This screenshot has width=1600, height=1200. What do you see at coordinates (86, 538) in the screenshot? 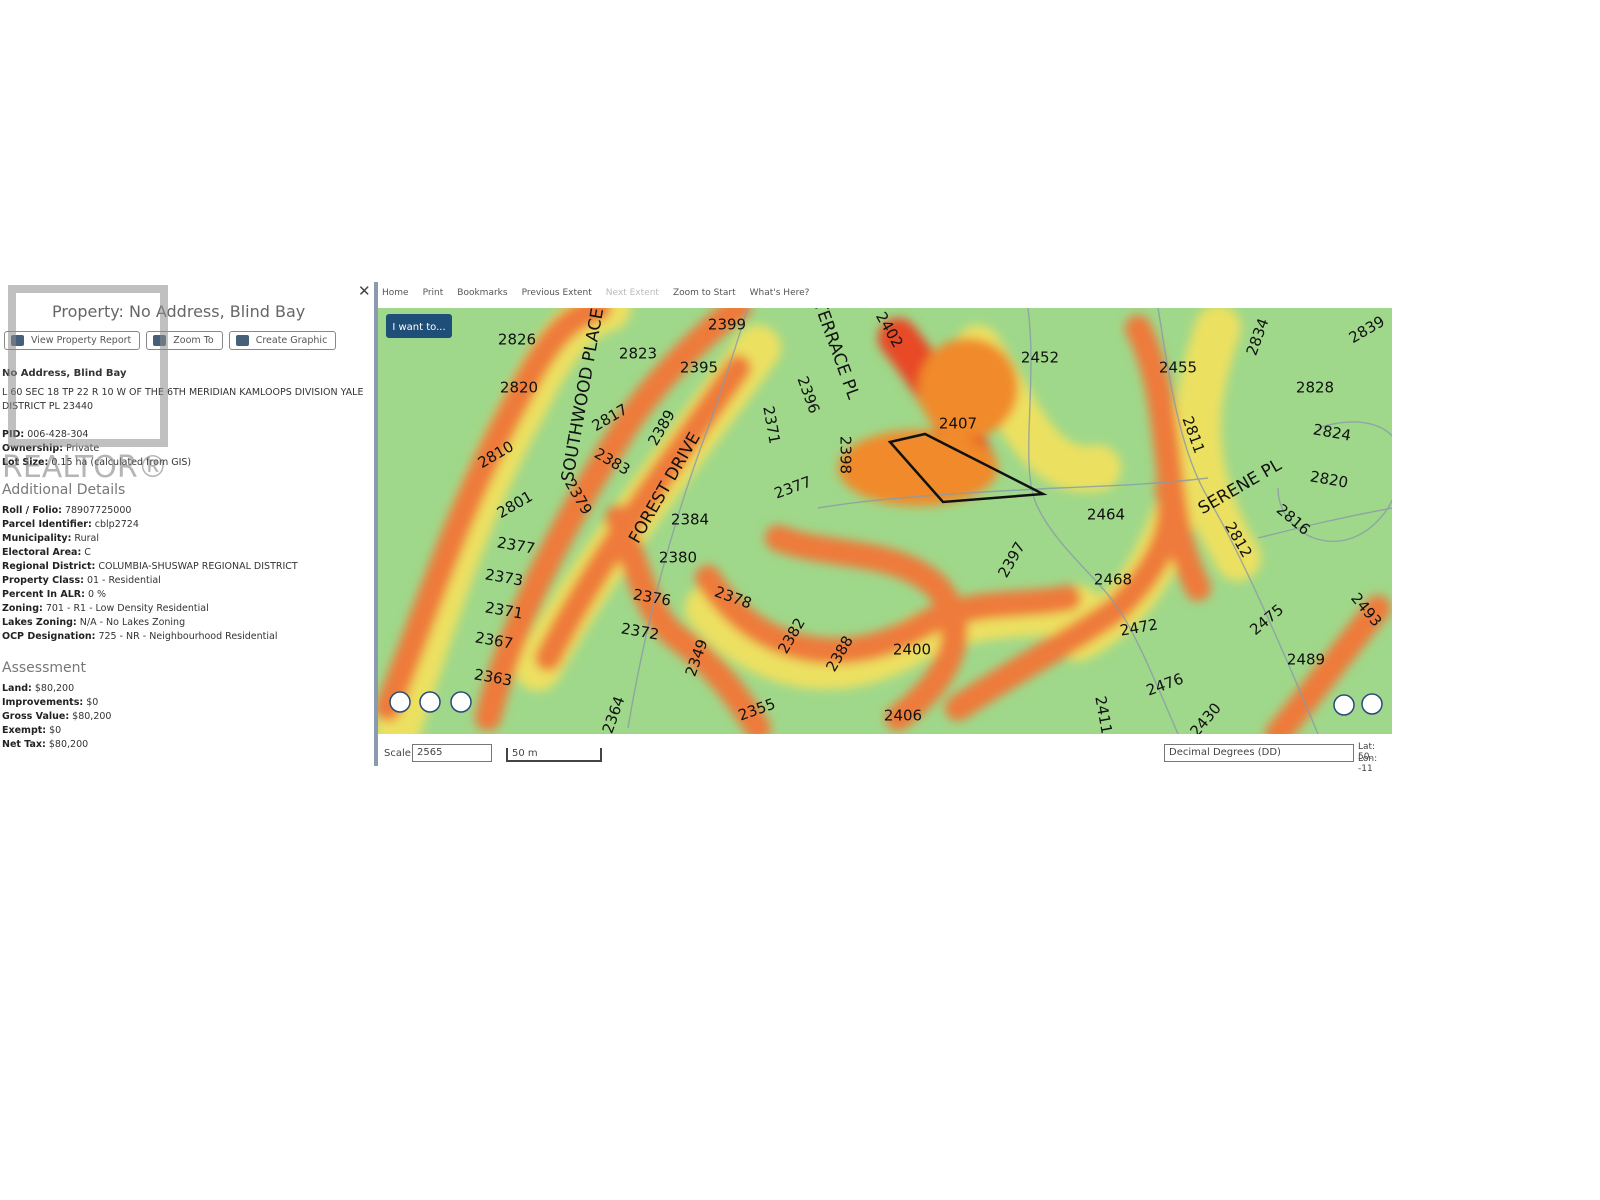
I see `field-value: Rural` at bounding box center [86, 538].